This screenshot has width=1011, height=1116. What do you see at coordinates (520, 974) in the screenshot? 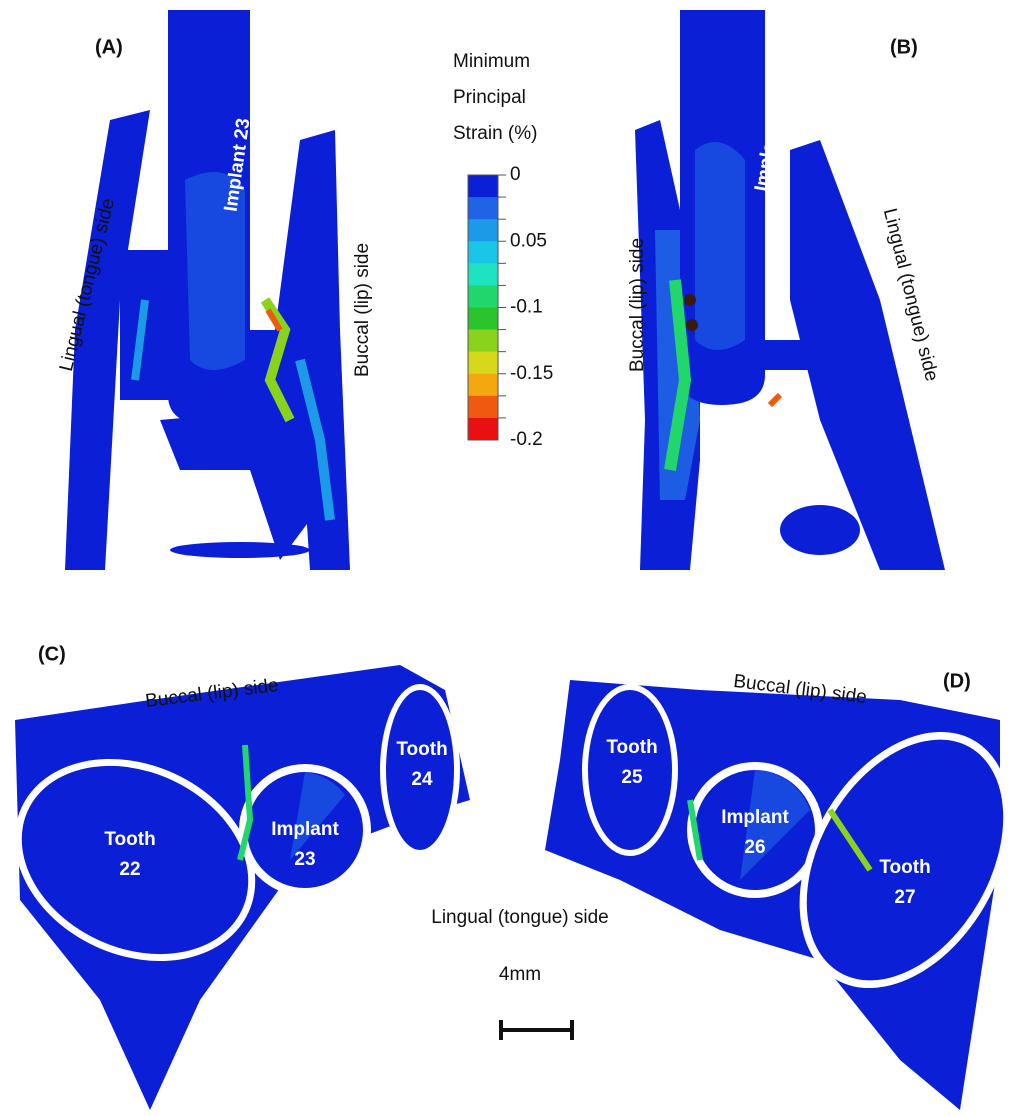
I see `scale-label: 4mm` at bounding box center [520, 974].